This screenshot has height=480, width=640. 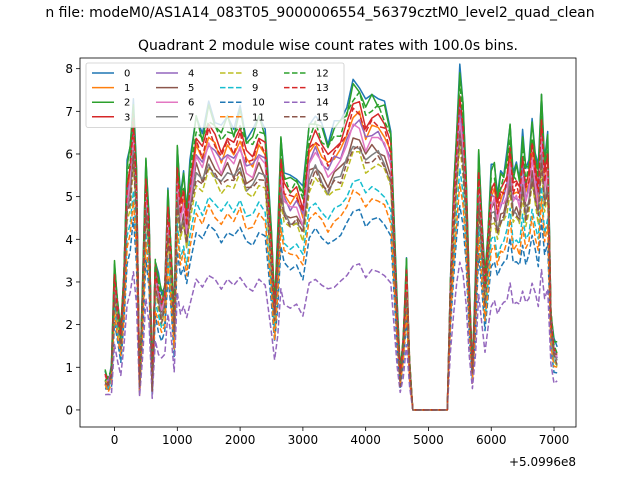 I want to click on y-tick-label: 8, so click(x=69, y=69).